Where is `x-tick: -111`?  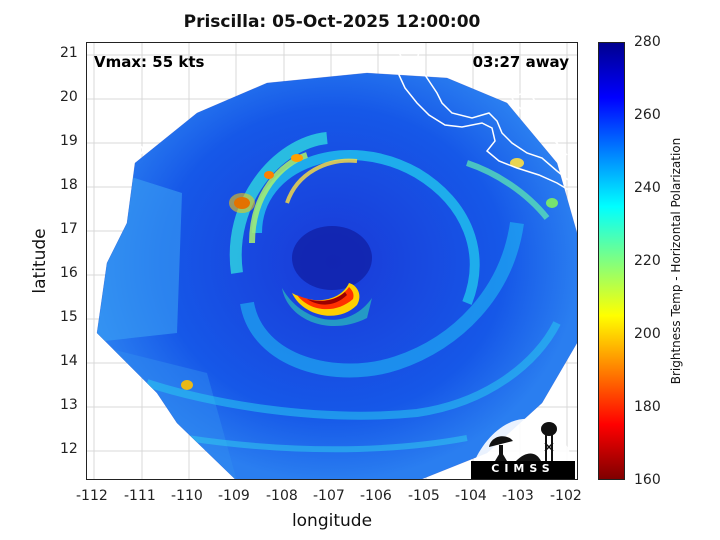 x-tick: -111 is located at coordinates (140, 496).